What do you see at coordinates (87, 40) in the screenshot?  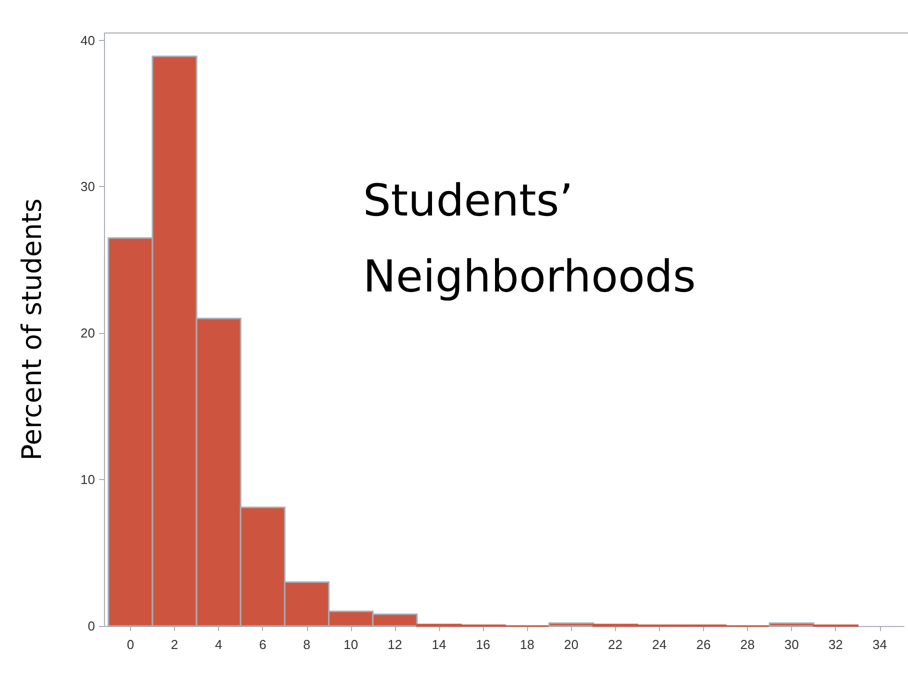 I see `y-tick-label: 40` at bounding box center [87, 40].